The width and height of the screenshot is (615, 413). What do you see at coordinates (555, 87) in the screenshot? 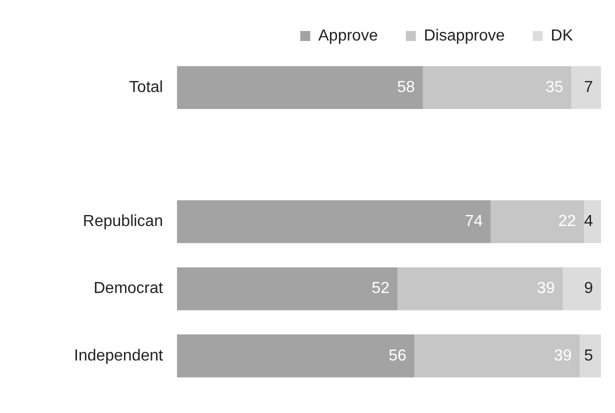
I see `data-label: 35` at bounding box center [555, 87].